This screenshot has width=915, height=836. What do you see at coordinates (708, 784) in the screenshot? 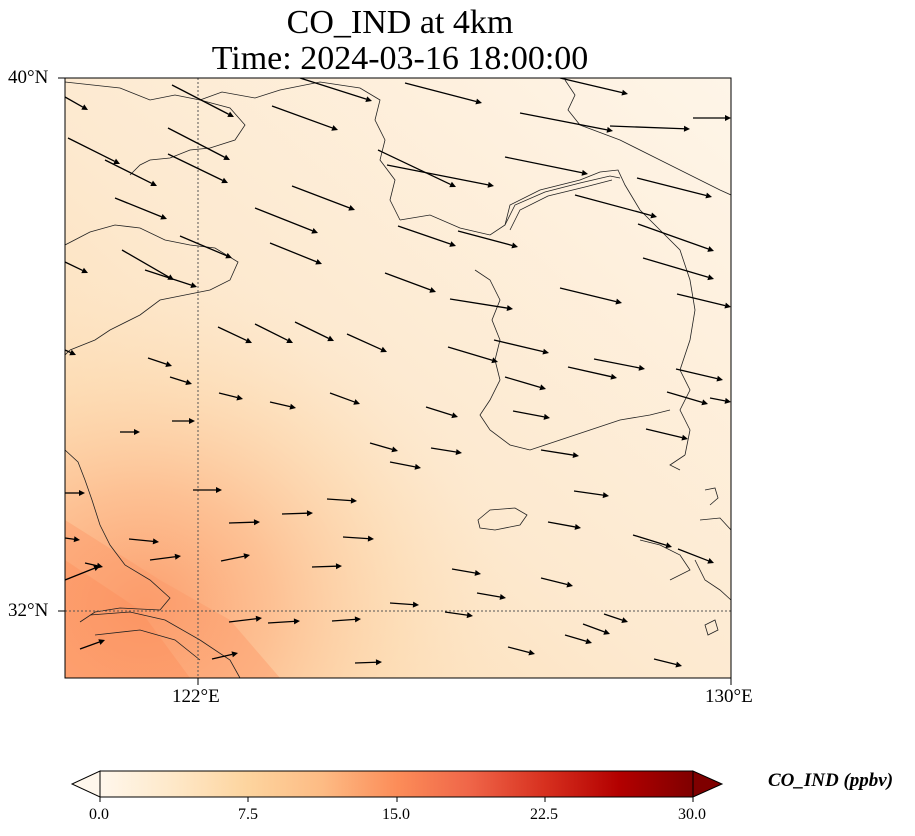
I see `colorbar-extend-max` at bounding box center [708, 784].